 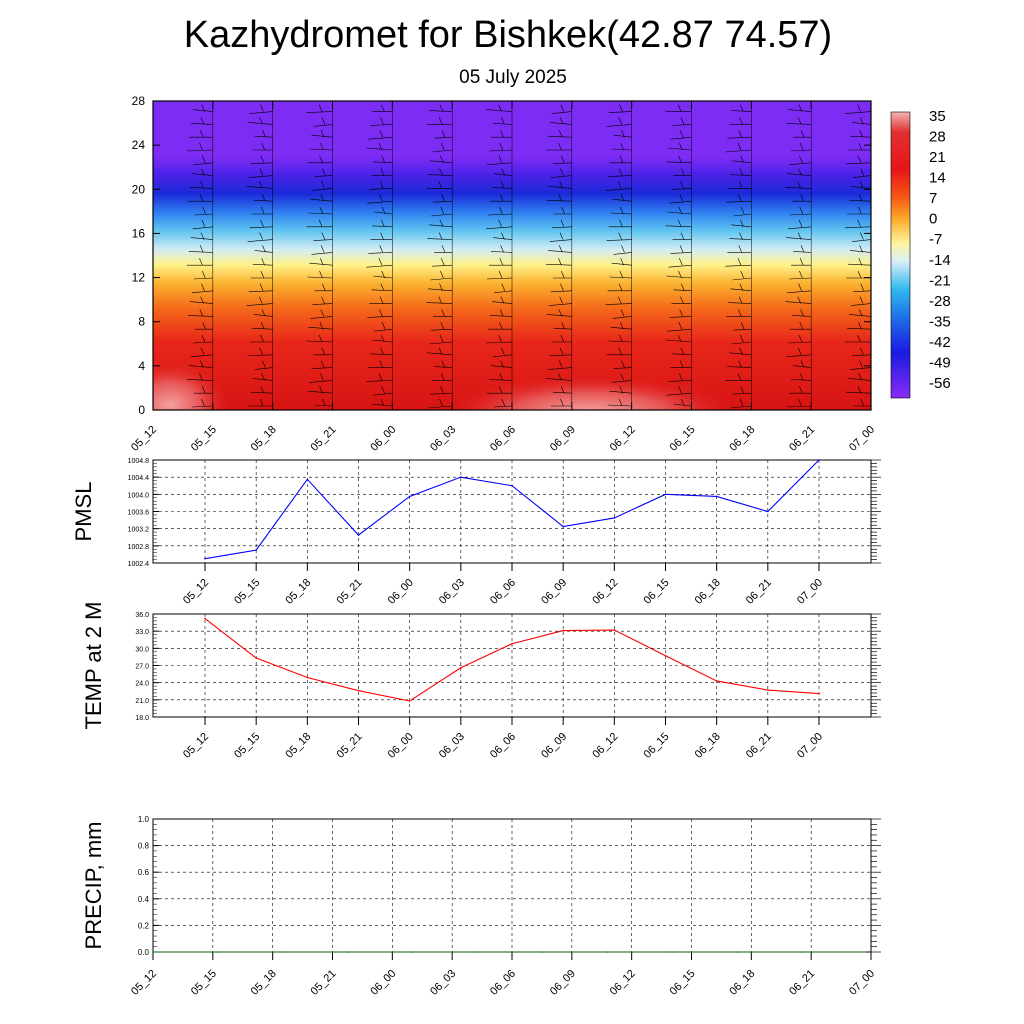 What do you see at coordinates (139, 547) in the screenshot?
I see `y-tick-label: 1002.8` at bounding box center [139, 547].